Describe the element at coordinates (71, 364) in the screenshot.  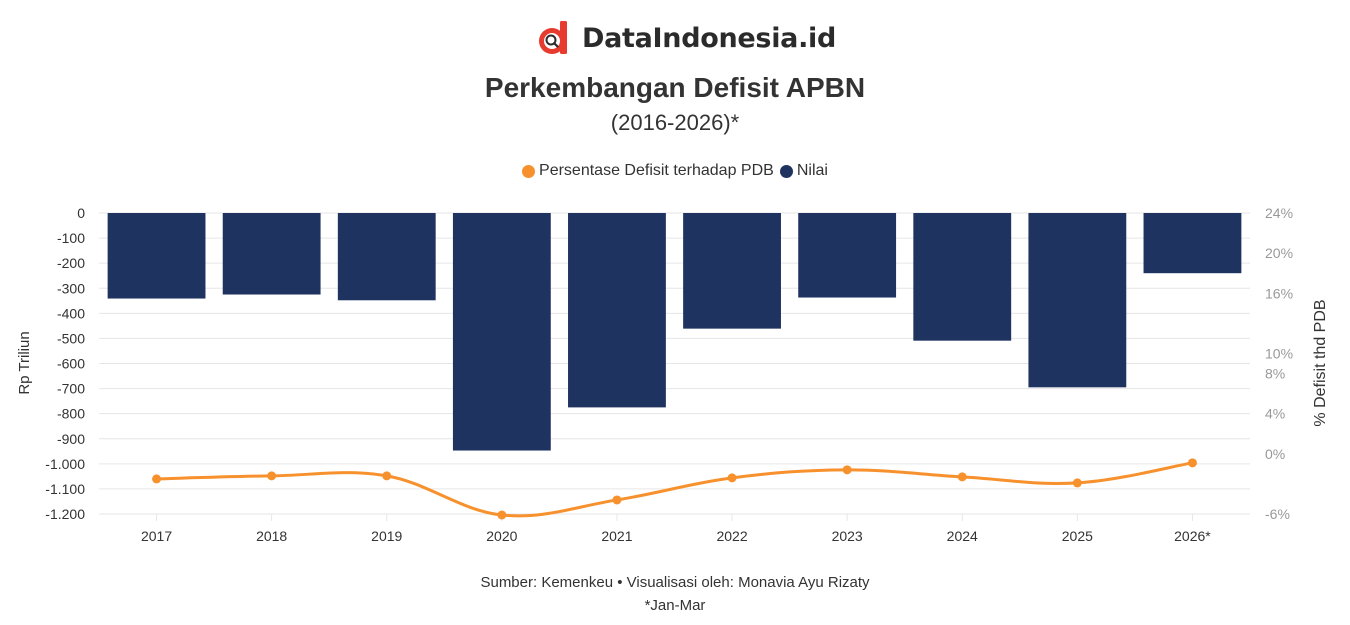
I see `y-tick-label: -600` at that location.